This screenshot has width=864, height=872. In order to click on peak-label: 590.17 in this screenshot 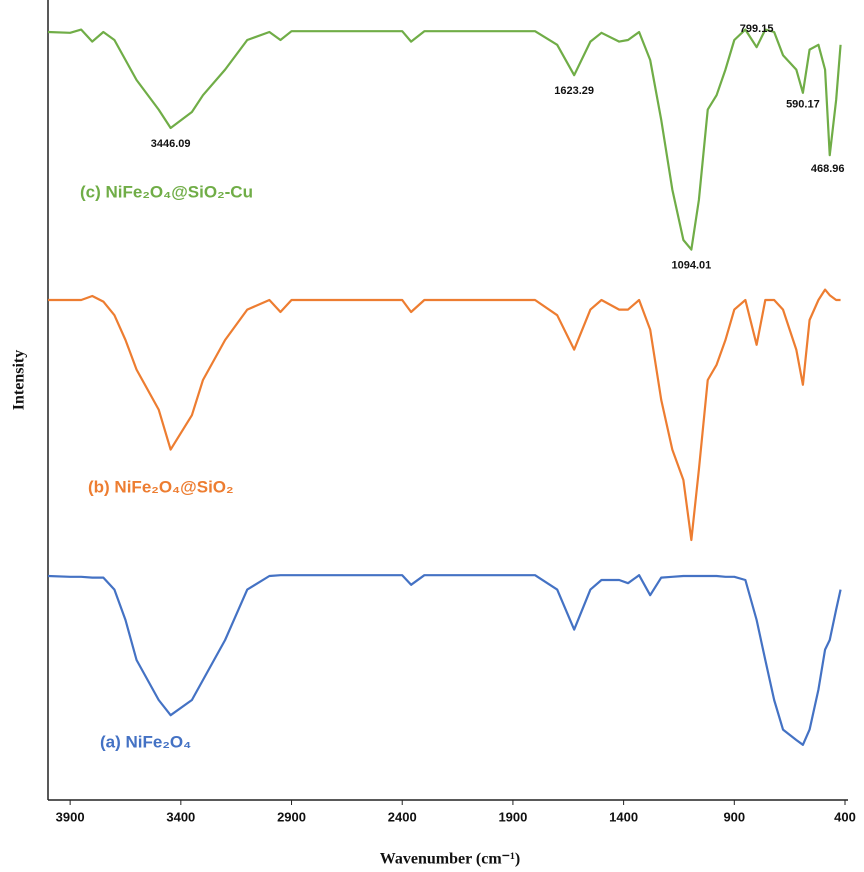, I will do `click(803, 105)`.